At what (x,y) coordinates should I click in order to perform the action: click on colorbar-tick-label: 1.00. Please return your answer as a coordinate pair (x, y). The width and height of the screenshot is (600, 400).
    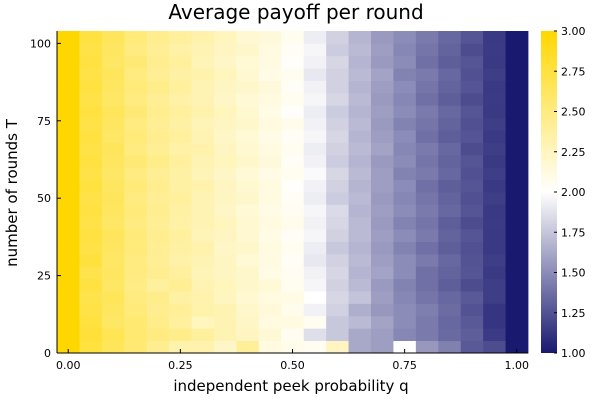
    Looking at the image, I should click on (573, 353).